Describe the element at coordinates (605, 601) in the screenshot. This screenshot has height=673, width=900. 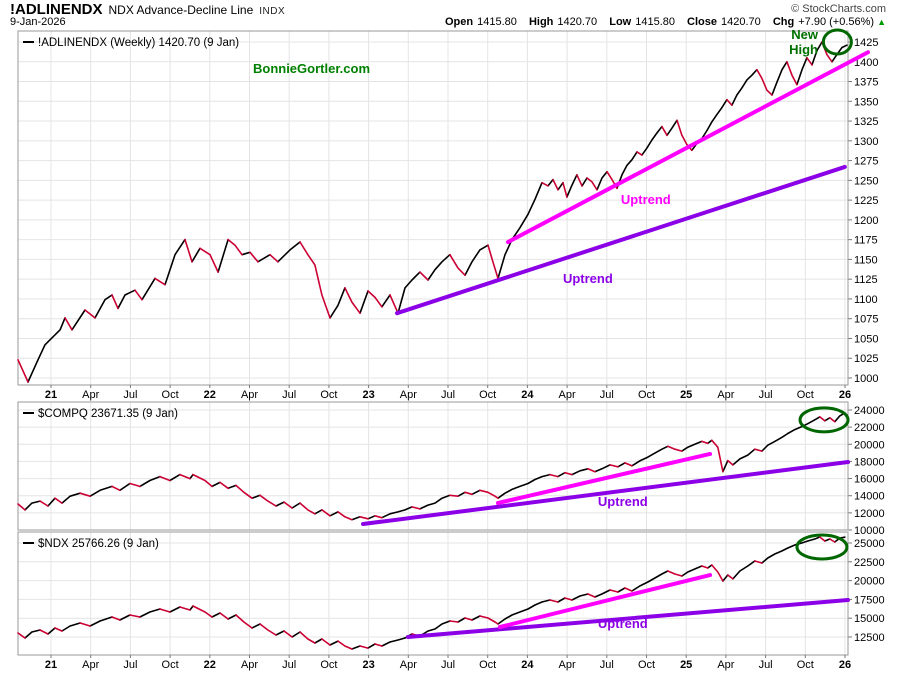
I see `ndx-magenta-trendline` at that location.